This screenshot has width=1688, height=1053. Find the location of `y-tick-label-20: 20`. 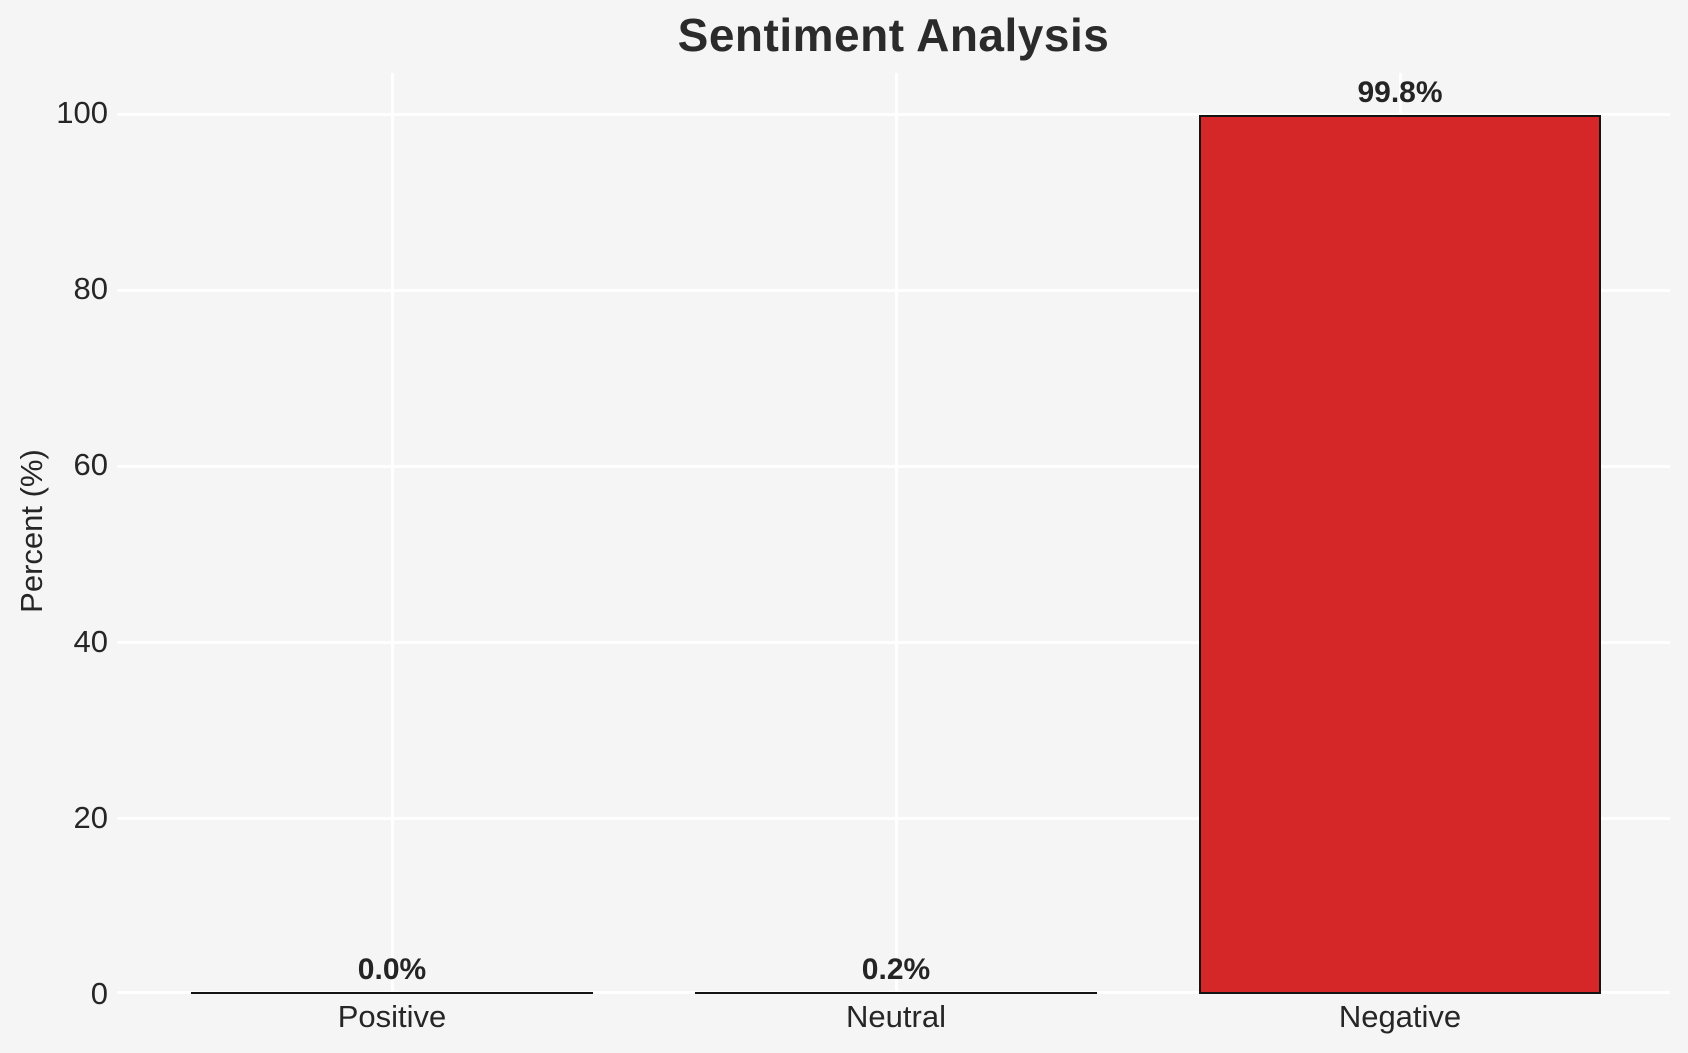

y-tick-label-20: 20 is located at coordinates (90, 817).